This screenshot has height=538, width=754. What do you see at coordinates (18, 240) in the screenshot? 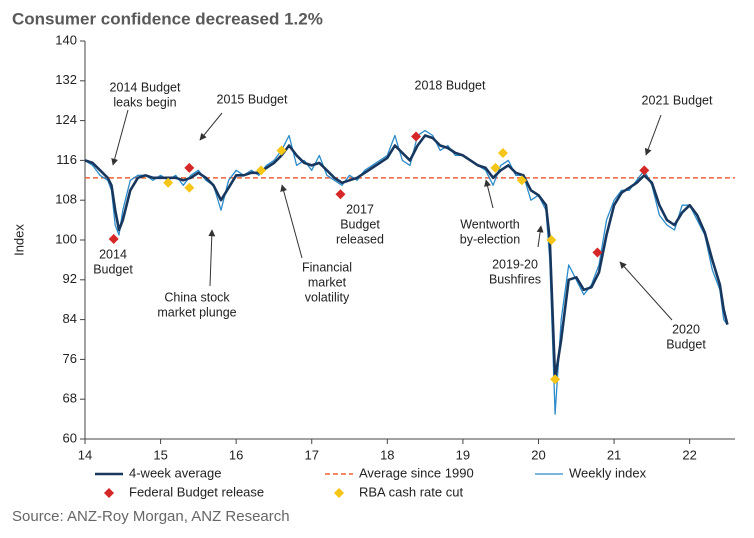
I see `y-axis-label: Index` at bounding box center [18, 240].